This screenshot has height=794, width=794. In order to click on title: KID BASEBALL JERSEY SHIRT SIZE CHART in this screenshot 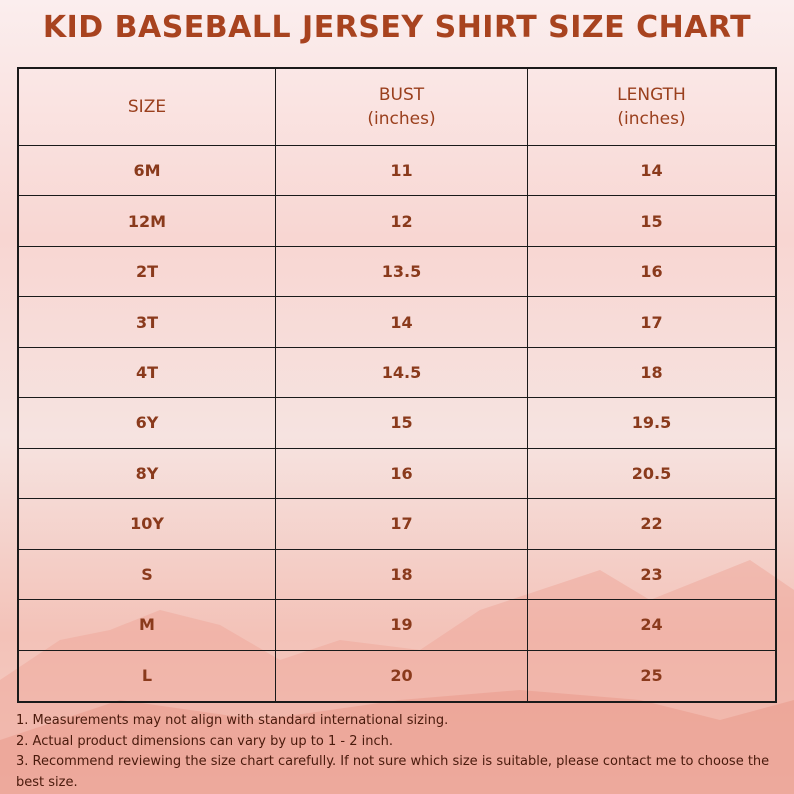, I will do `click(397, 27)`.